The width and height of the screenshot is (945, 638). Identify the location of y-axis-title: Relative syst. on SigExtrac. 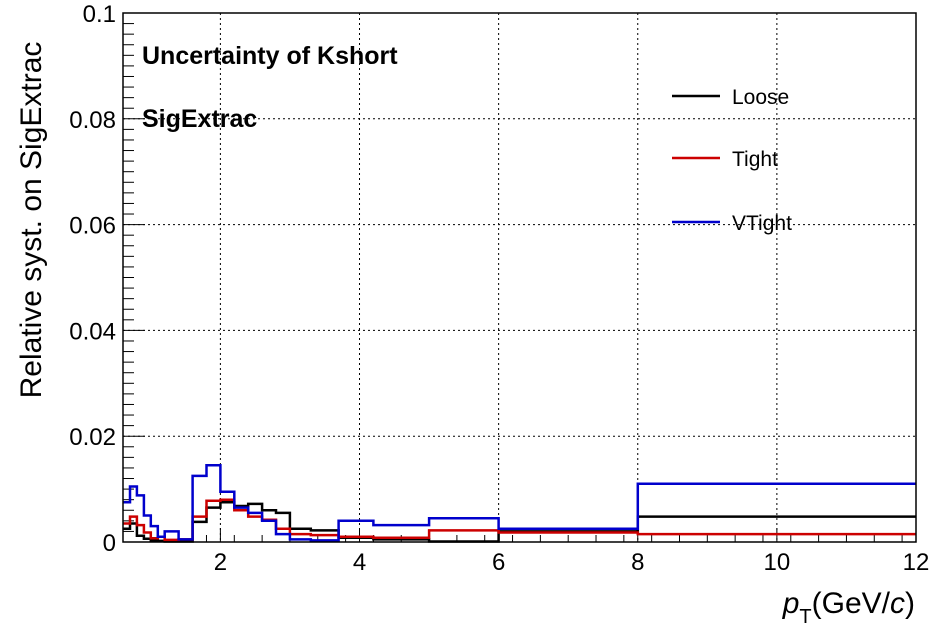
(31, 220).